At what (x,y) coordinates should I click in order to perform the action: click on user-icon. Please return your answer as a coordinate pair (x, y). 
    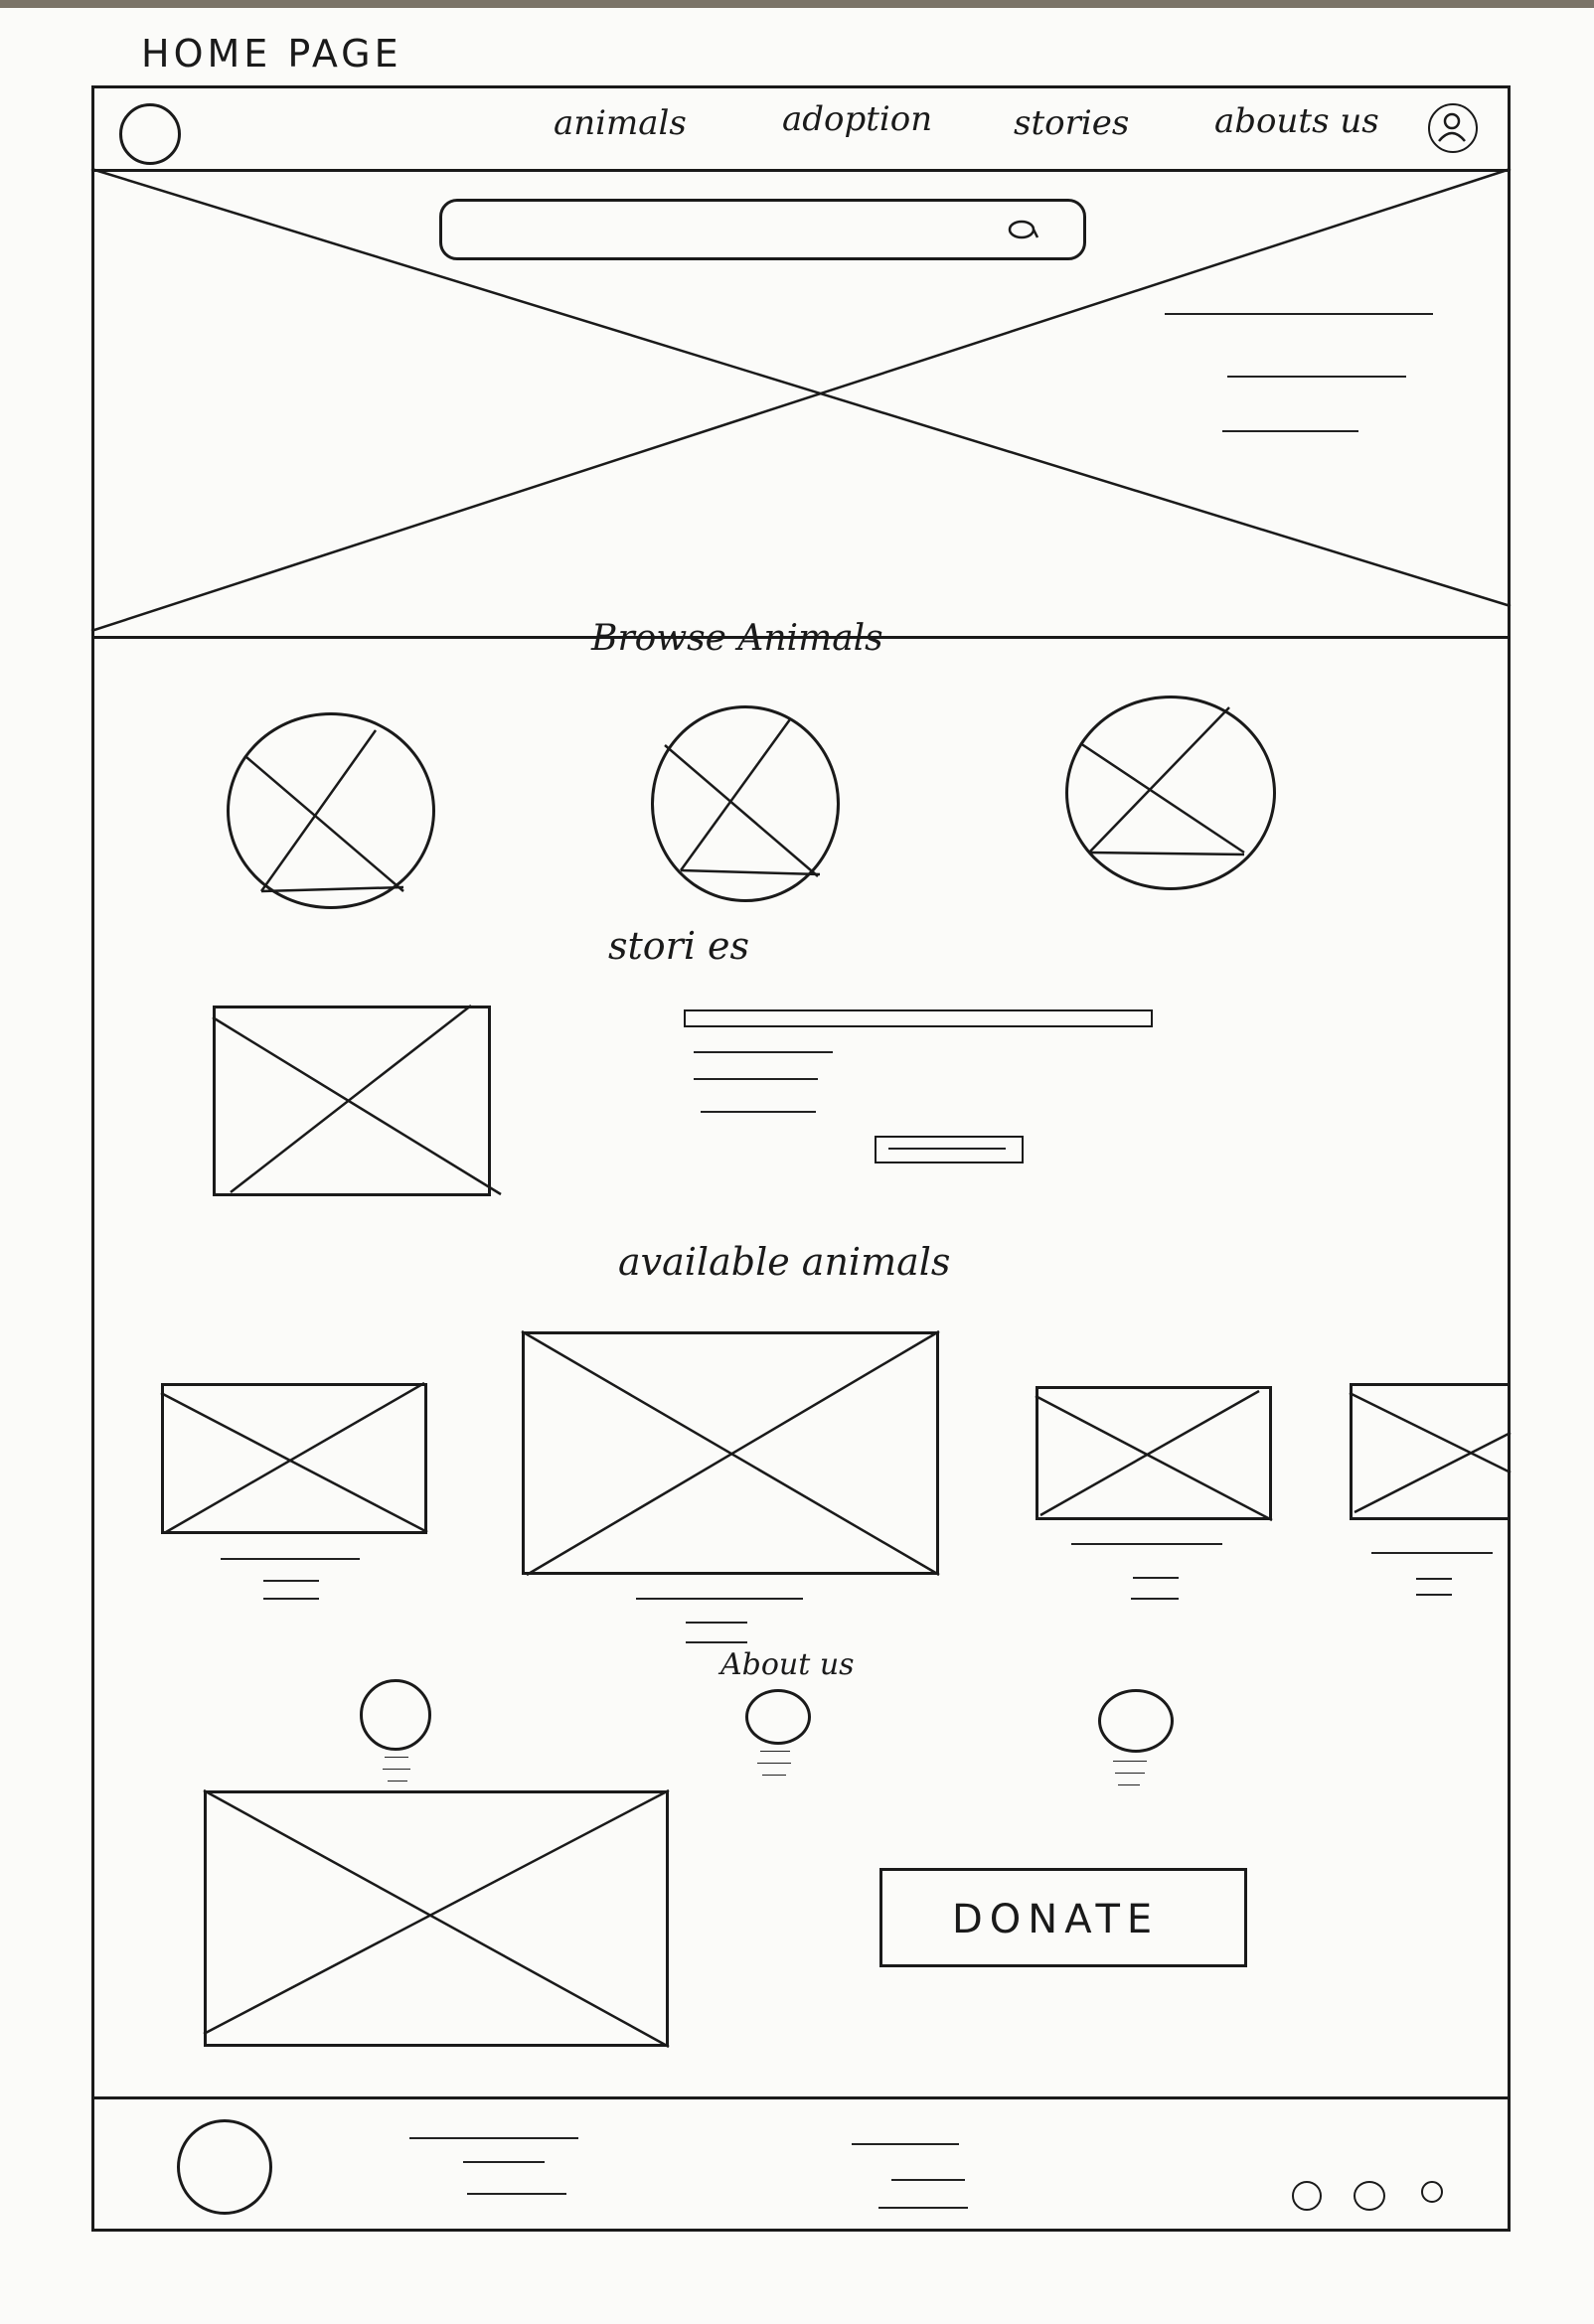
    Looking at the image, I should click on (1453, 128).